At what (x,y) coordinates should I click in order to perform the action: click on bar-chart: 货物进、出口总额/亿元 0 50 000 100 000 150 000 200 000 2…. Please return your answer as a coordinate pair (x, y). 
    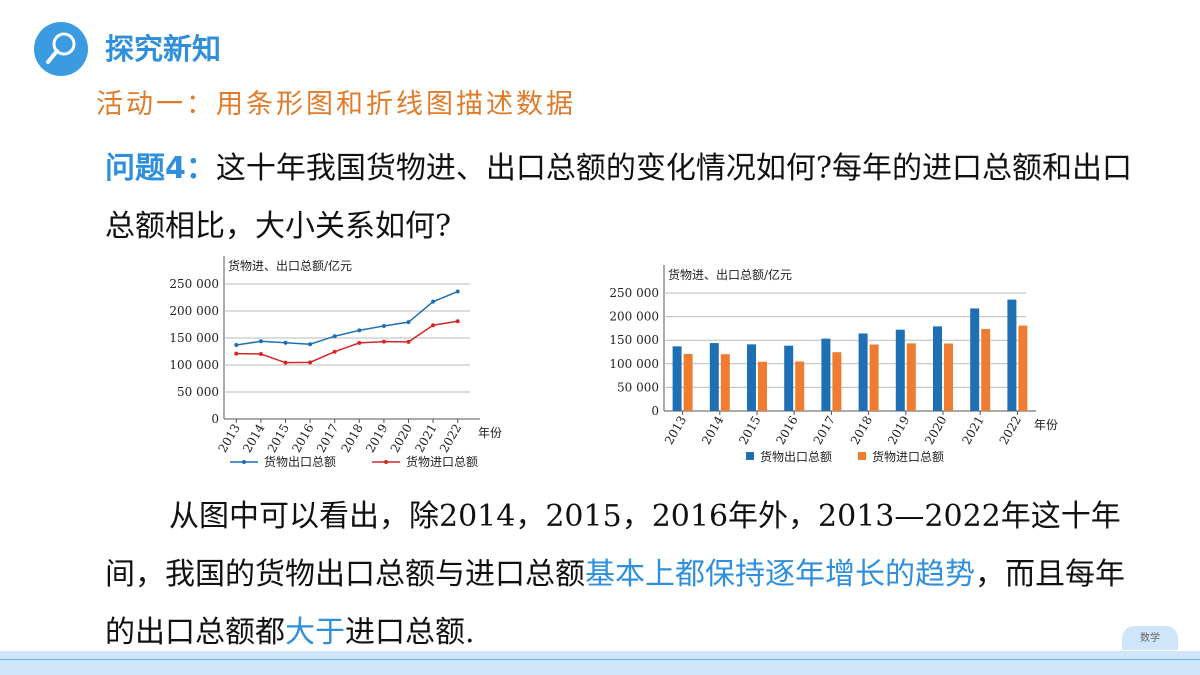
    Looking at the image, I should click on (833, 364).